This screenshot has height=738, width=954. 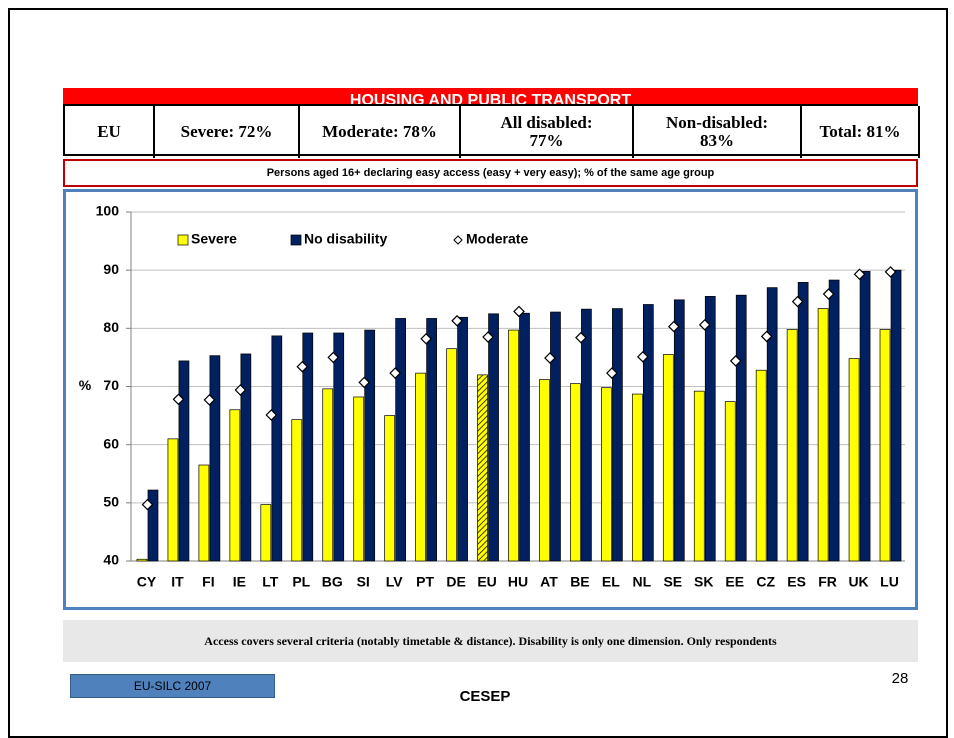 What do you see at coordinates (111, 560) in the screenshot?
I see `y-tick-label: 40` at bounding box center [111, 560].